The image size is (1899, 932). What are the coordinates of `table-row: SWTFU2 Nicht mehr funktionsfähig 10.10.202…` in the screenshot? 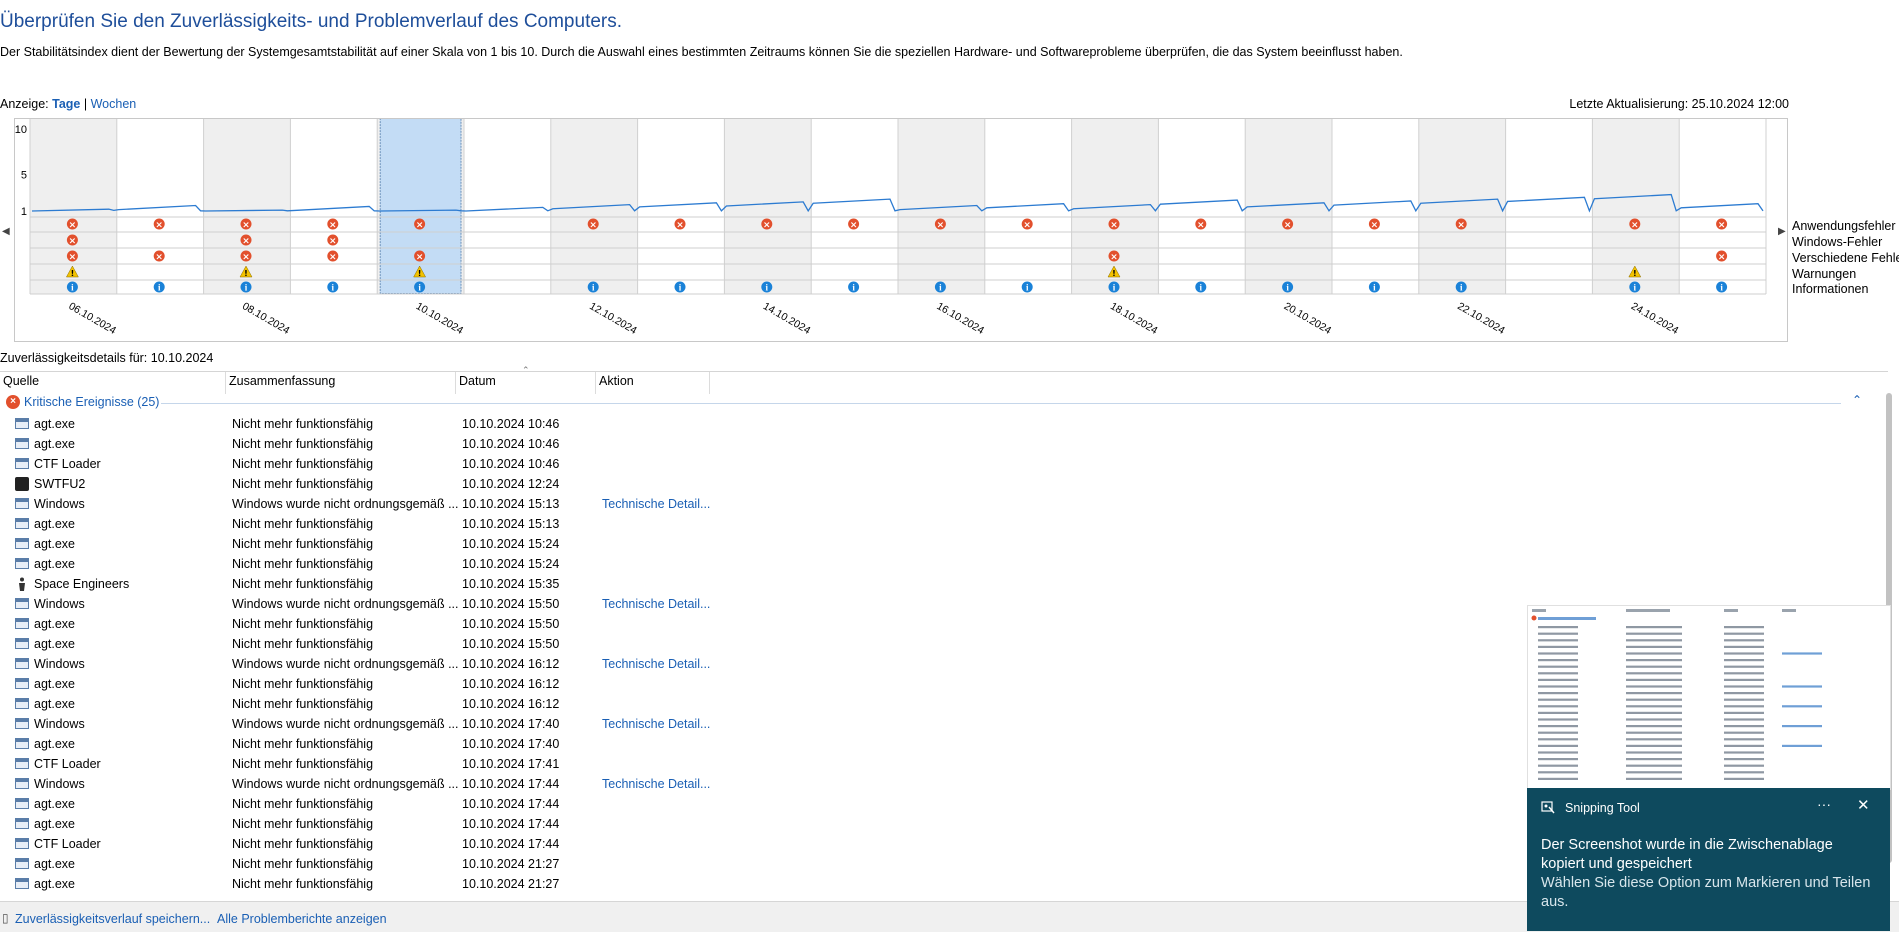 It's located at (380, 484).